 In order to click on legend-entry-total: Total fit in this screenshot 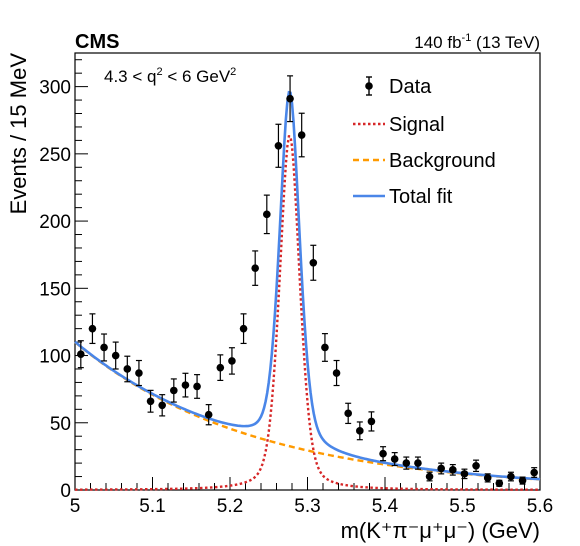, I will do `click(403, 197)`.